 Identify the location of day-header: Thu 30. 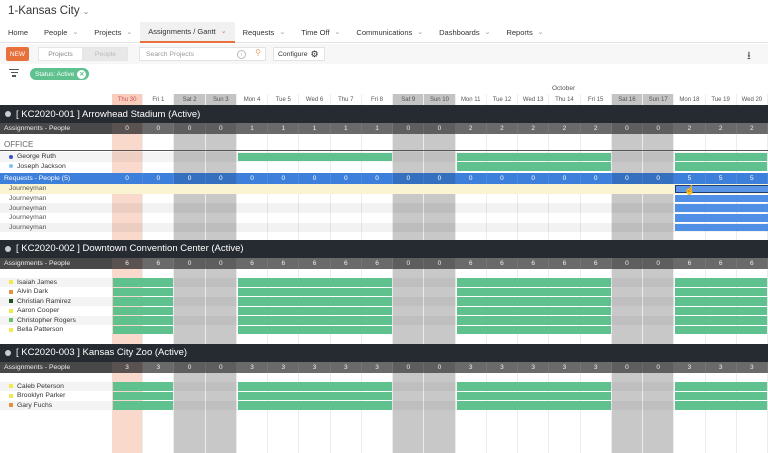
(128, 99).